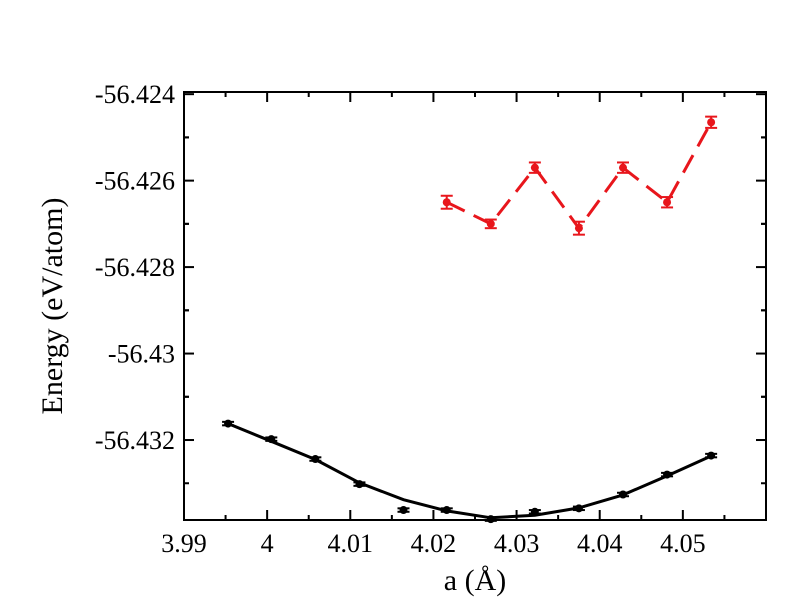 Image resolution: width=792 pixels, height=612 pixels. What do you see at coordinates (351, 543) in the screenshot?
I see `x-tick-label: 4.01` at bounding box center [351, 543].